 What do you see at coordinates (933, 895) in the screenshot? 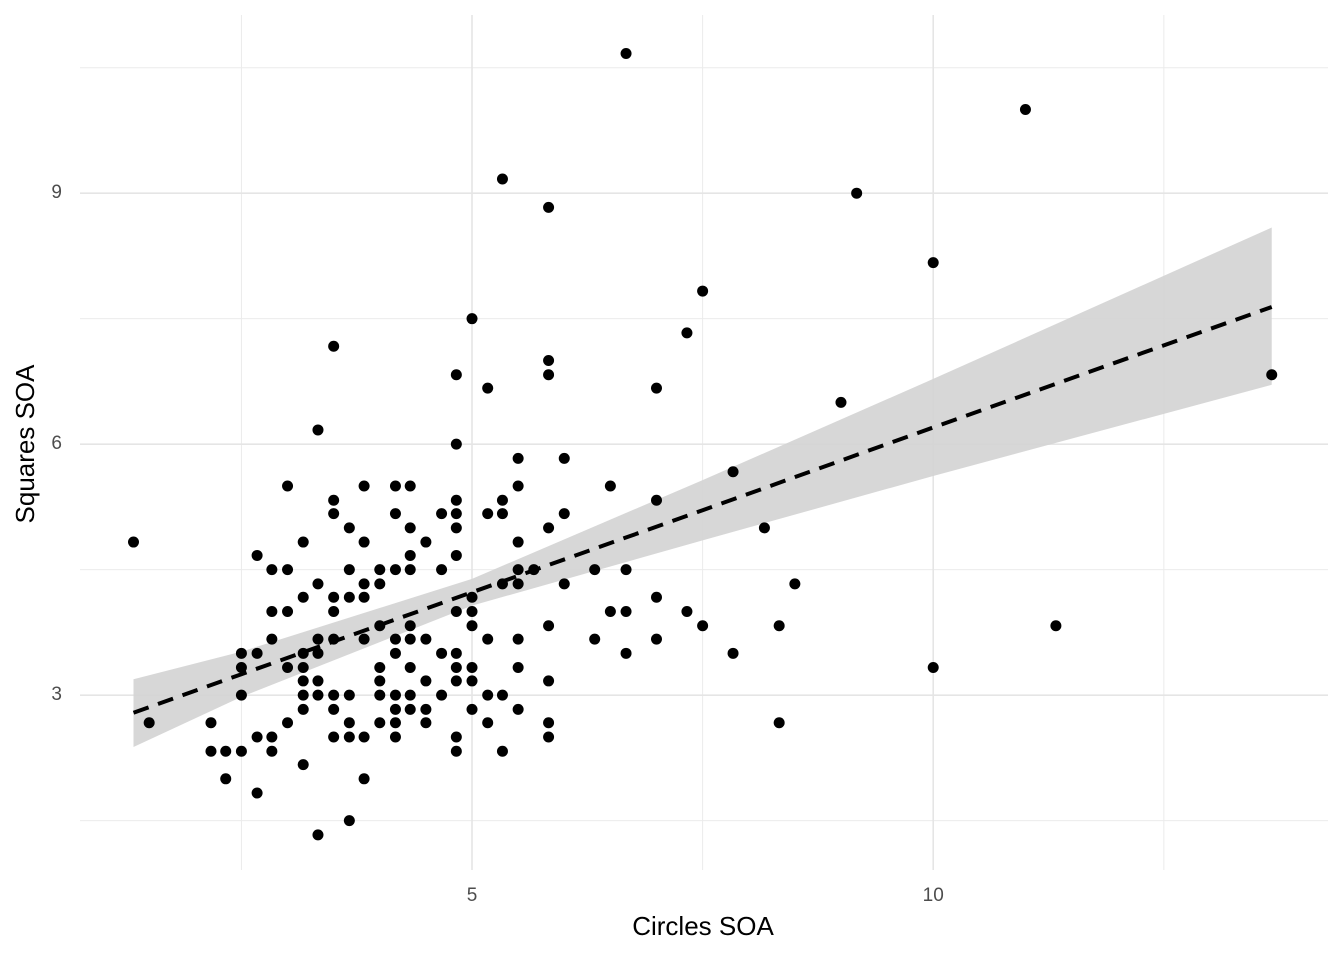
I see `x-tick-label: 10` at bounding box center [933, 895].